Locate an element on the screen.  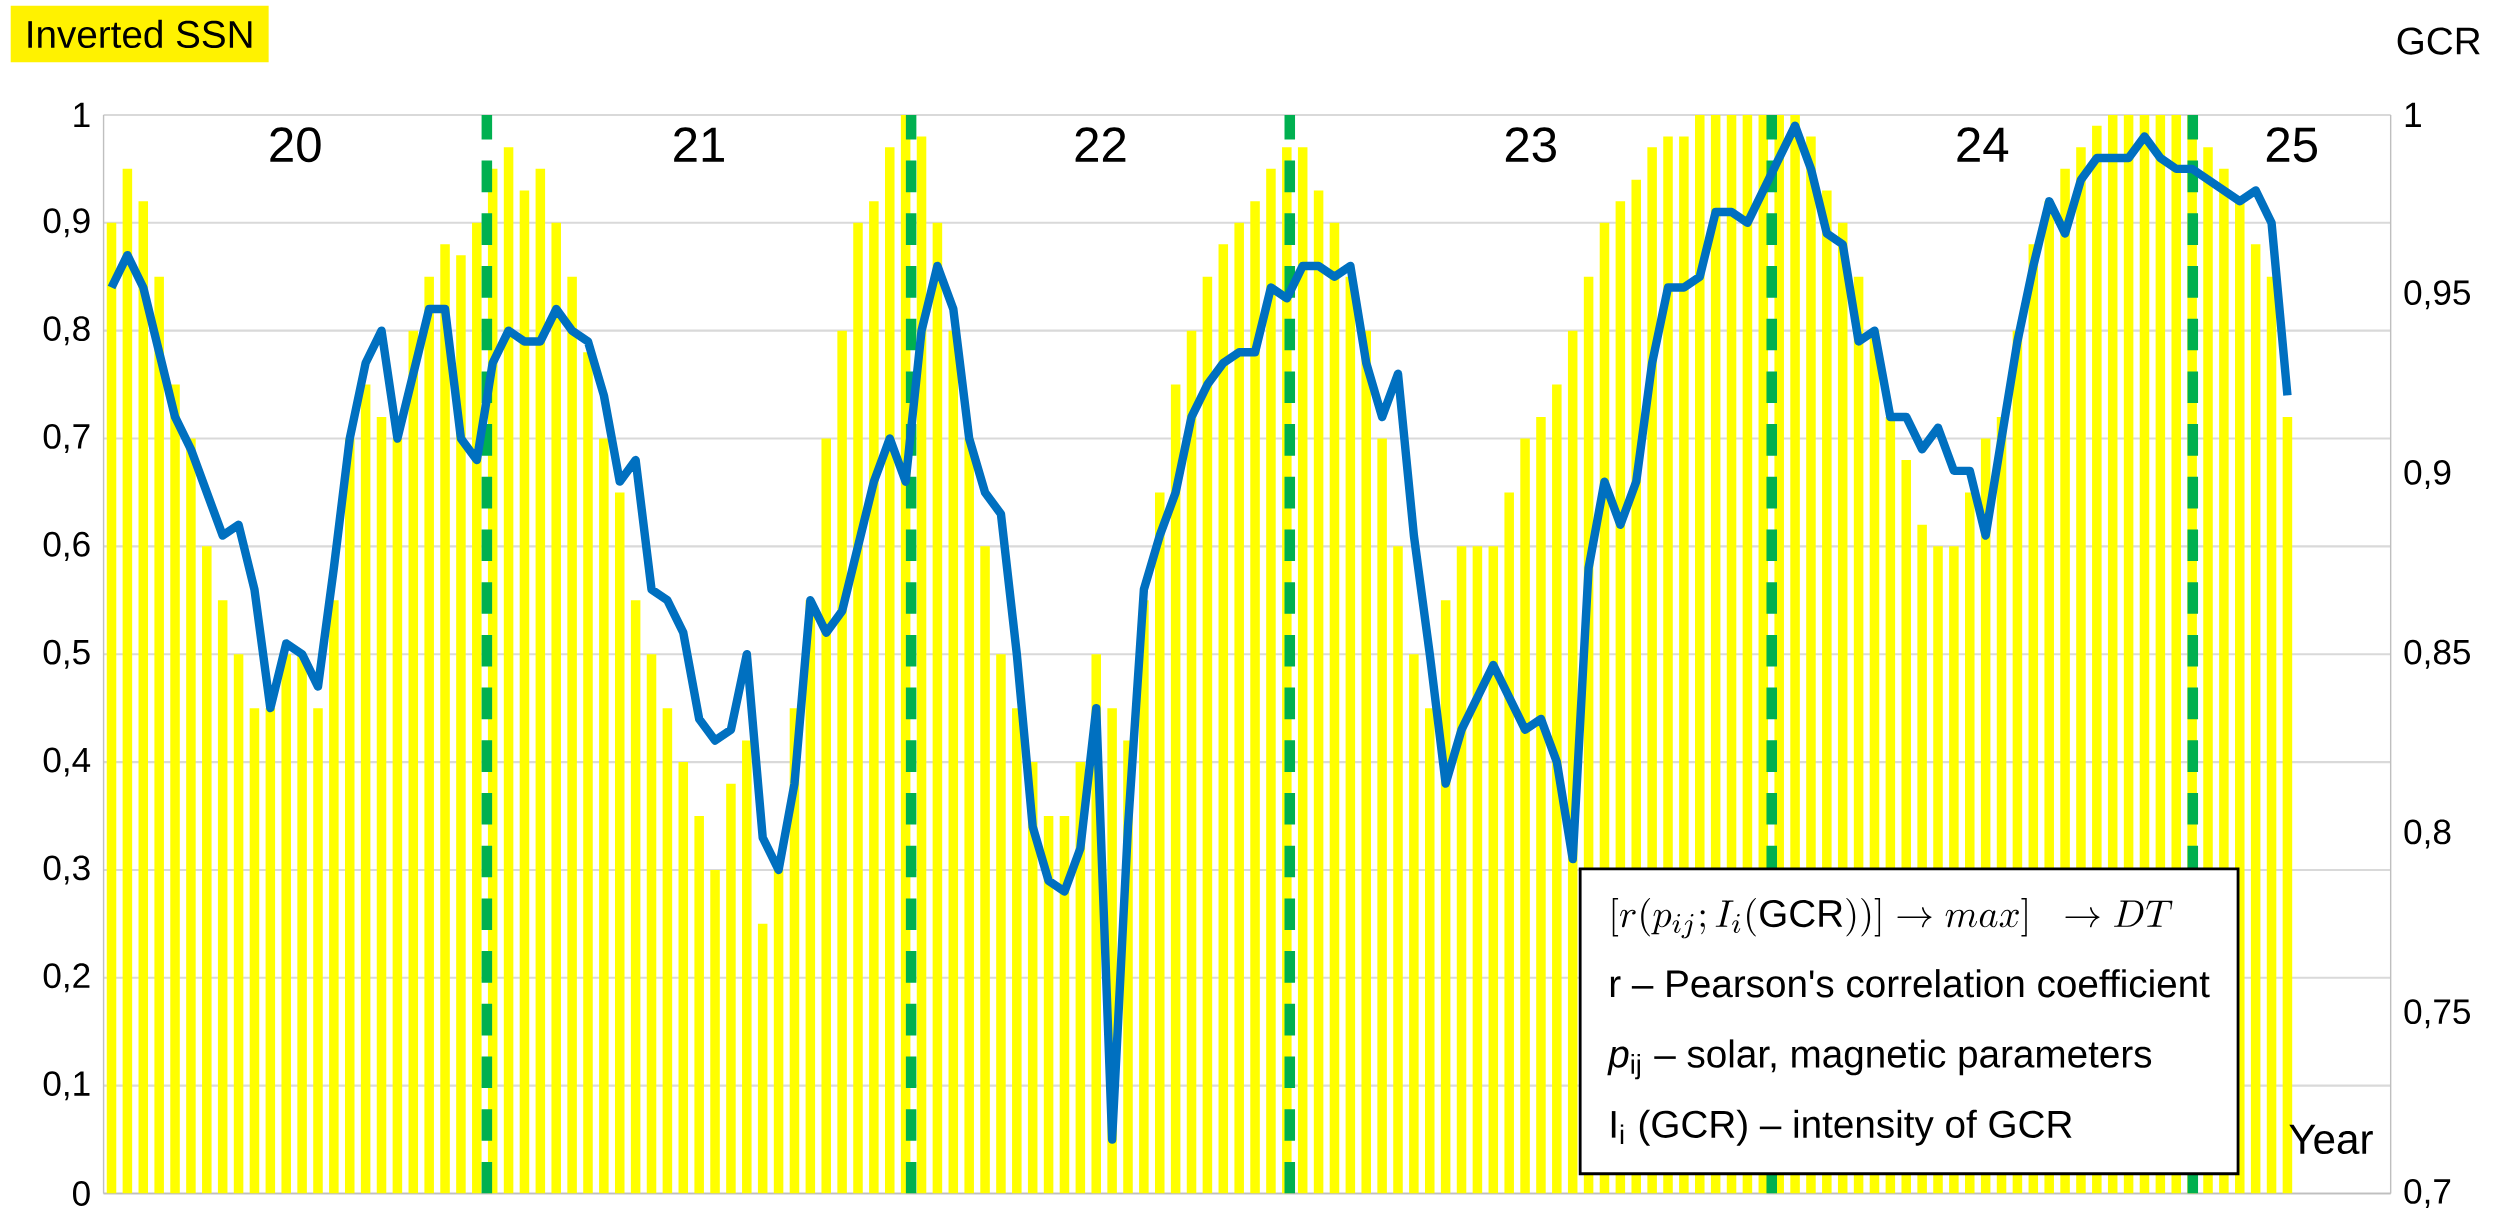
annotation: 20 is located at coordinates (295, 145).